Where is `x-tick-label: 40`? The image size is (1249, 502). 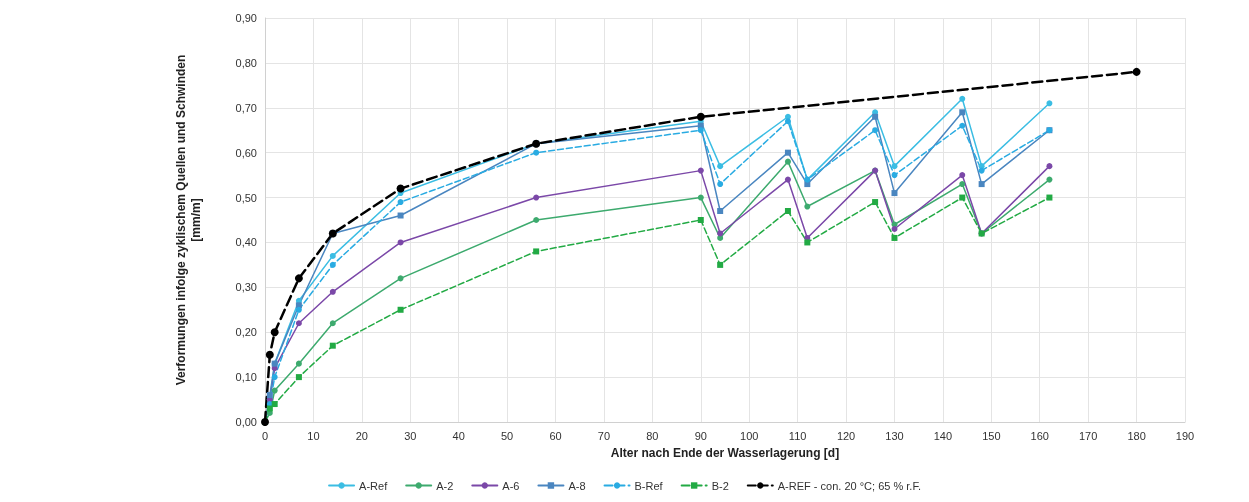
x-tick-label: 40 is located at coordinates (458, 435).